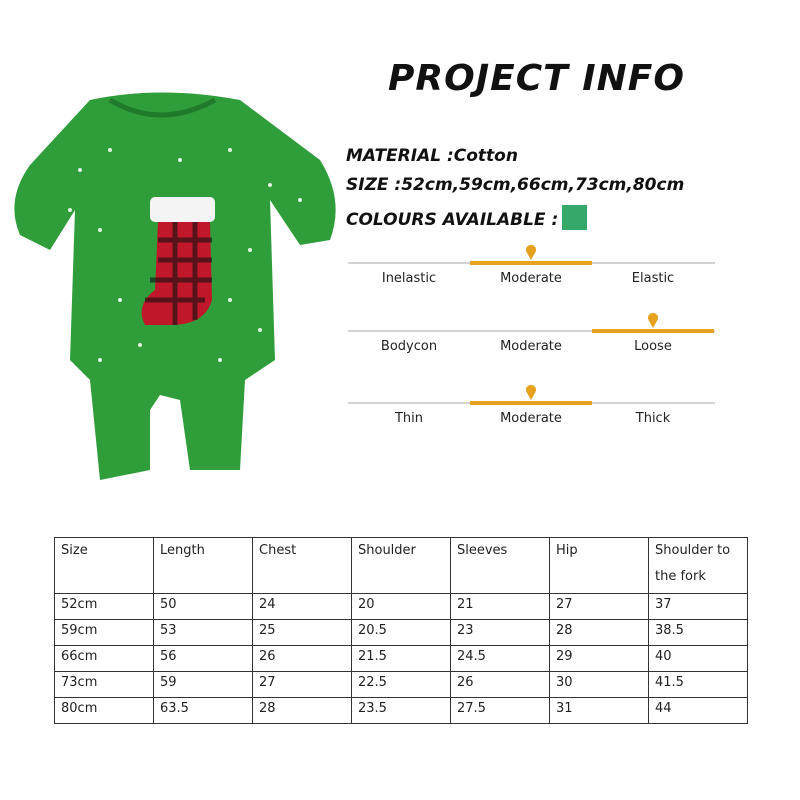 Image resolution: width=800 pixels, height=800 pixels. What do you see at coordinates (698, 710) in the screenshot?
I see `table-cell: 44` at bounding box center [698, 710].